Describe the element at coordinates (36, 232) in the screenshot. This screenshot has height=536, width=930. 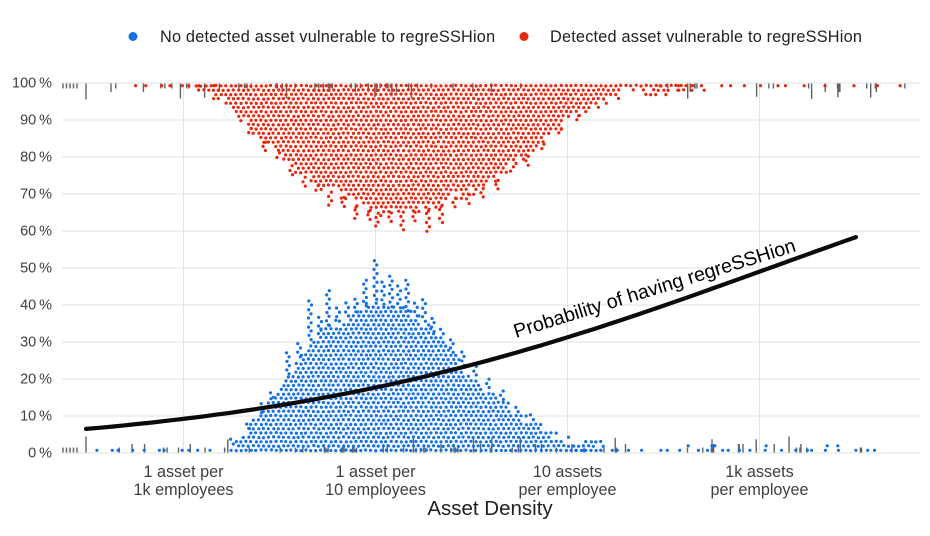
I see `svg-text: 60 %` at that location.